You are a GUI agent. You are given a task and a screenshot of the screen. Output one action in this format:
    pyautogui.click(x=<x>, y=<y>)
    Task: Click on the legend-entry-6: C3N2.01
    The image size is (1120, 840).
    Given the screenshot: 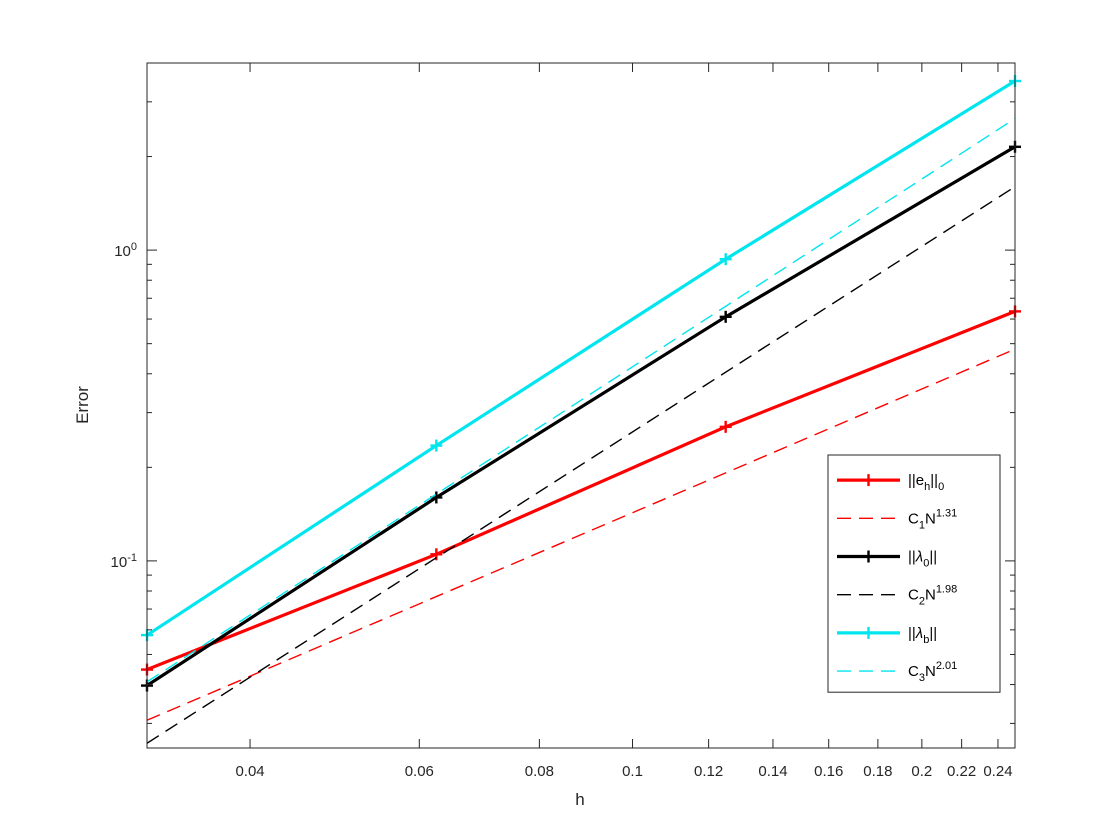 What is the action you would take?
    pyautogui.click(x=897, y=672)
    